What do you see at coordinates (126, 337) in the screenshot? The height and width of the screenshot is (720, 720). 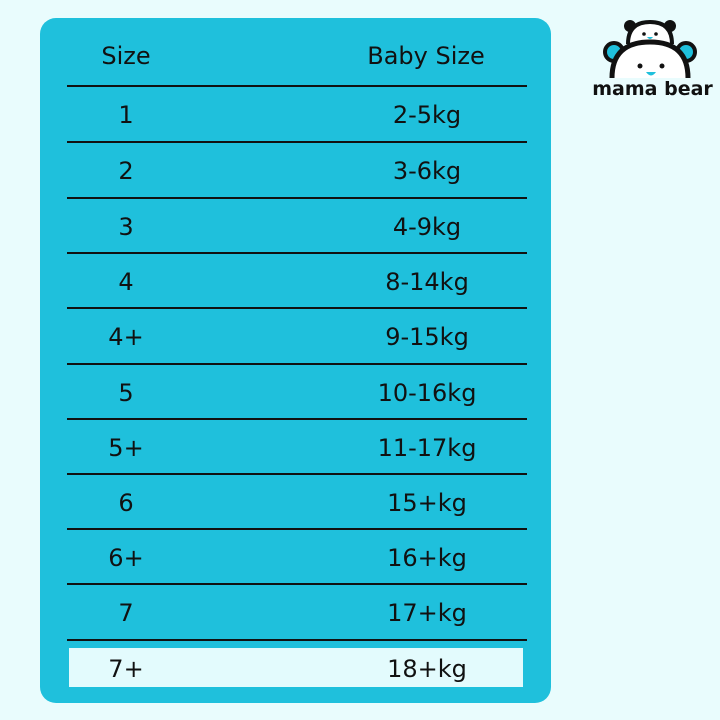 I see `size-cell: 4+` at bounding box center [126, 337].